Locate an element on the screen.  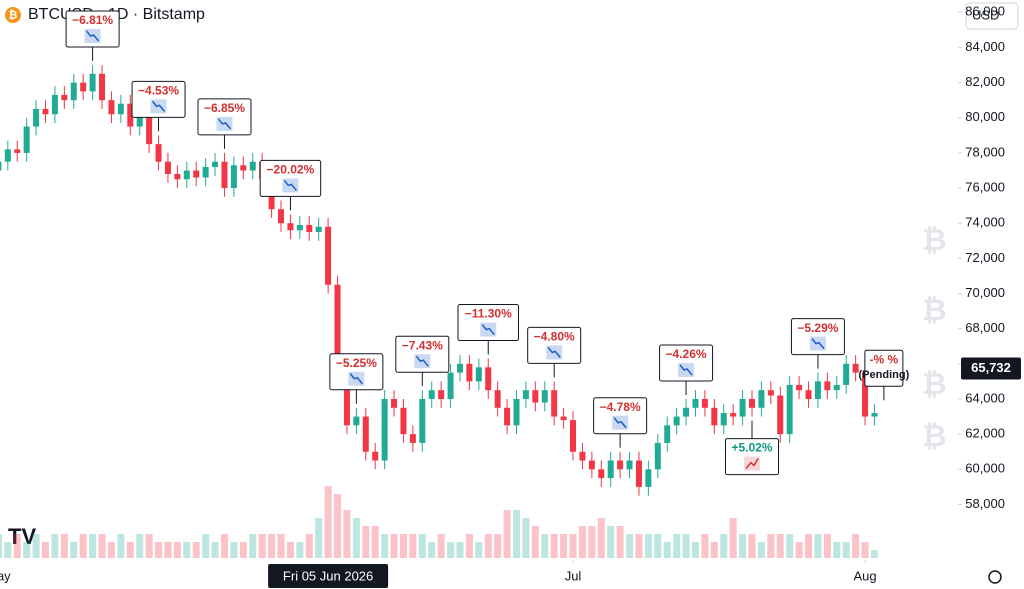
currency-button is located at coordinates (992, 16).